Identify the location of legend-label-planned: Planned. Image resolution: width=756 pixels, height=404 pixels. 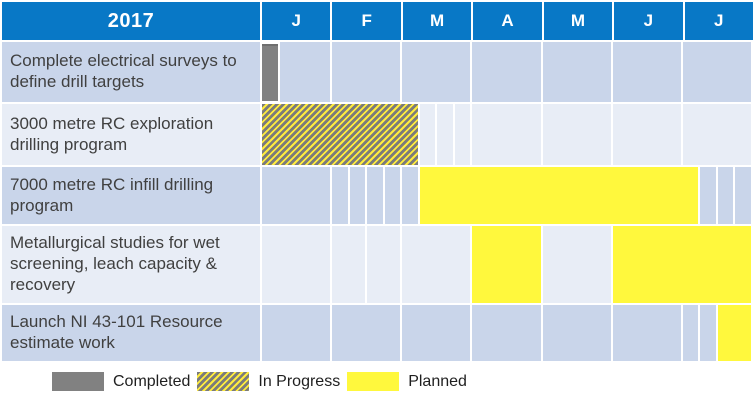
(437, 381).